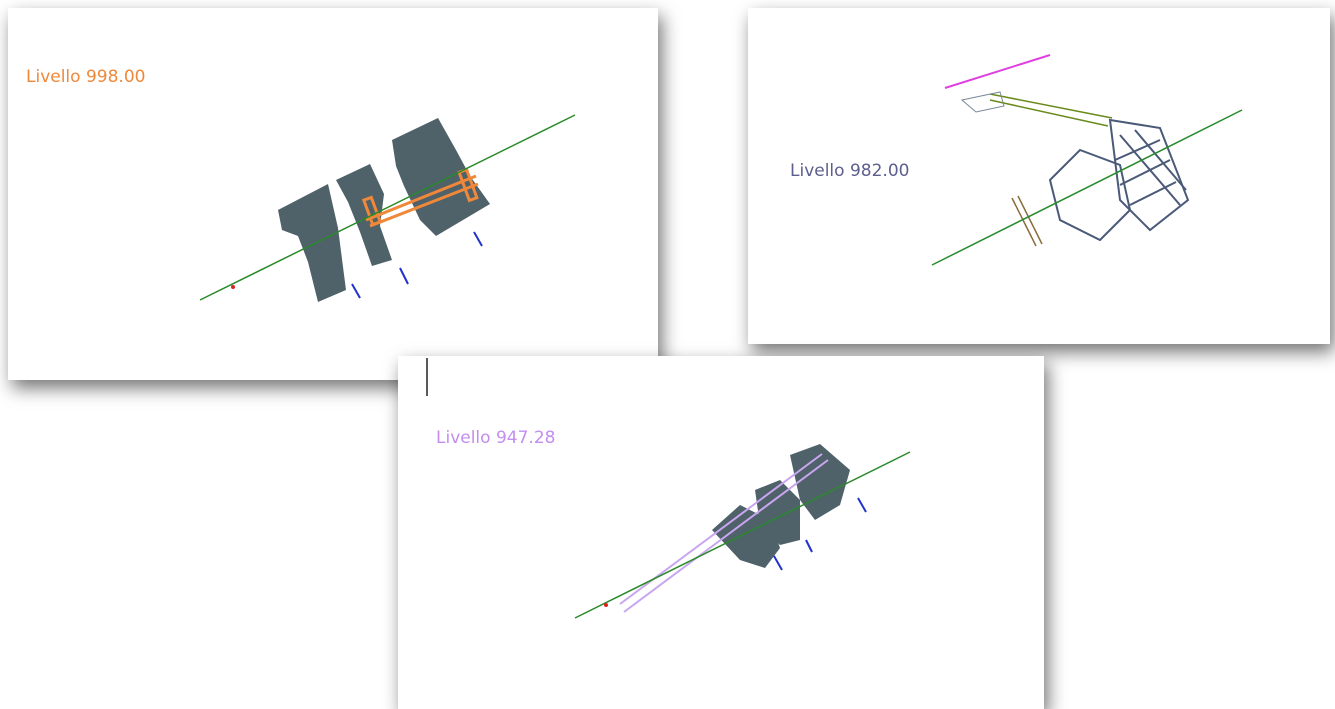 The height and width of the screenshot is (709, 1335). What do you see at coordinates (997, 71) in the screenshot?
I see `magenta-line` at bounding box center [997, 71].